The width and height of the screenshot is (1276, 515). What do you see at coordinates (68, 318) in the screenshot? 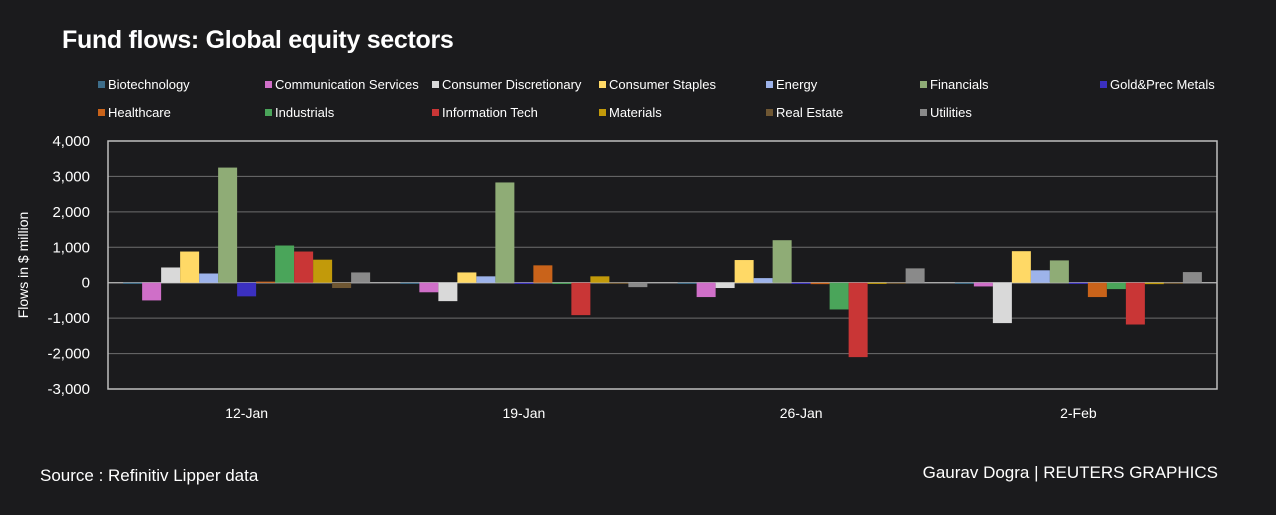
I see `y-tick-label: -1,000` at bounding box center [68, 318].